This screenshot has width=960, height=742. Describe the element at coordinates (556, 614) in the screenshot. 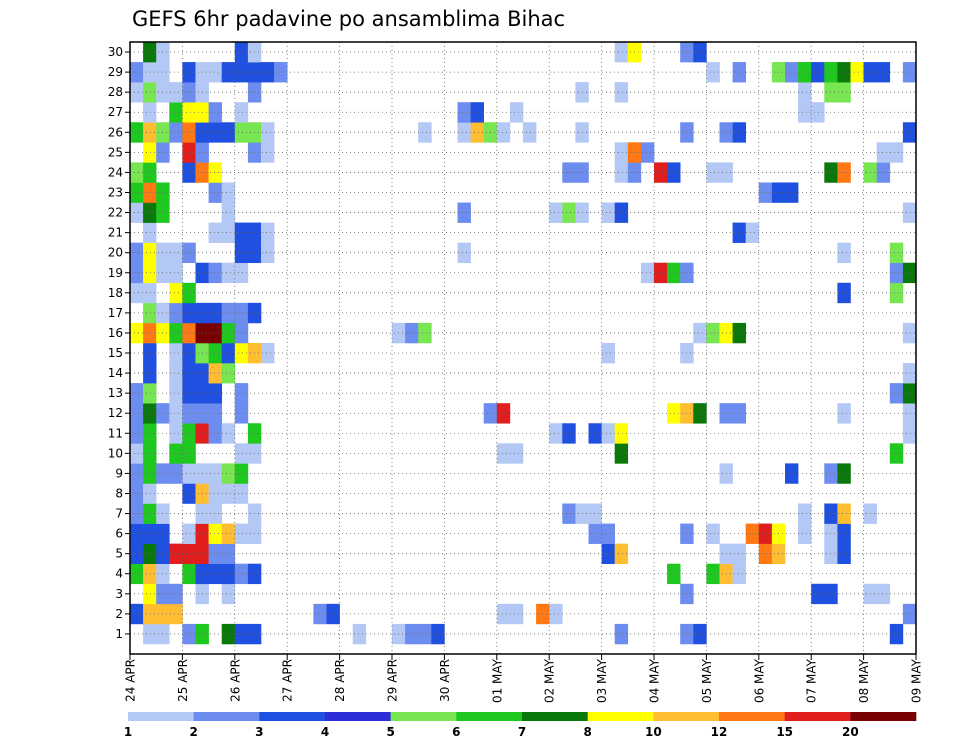

I see `heatmap-cell-m2-t32` at that location.